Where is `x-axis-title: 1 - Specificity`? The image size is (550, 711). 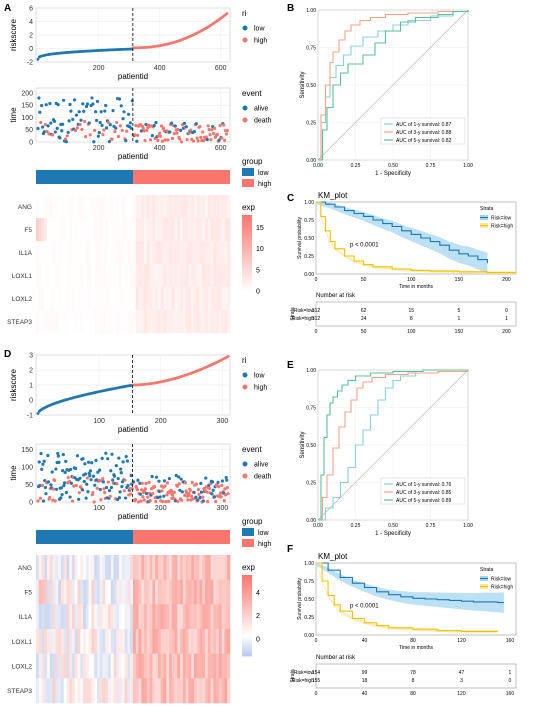
x-axis-title: 1 - Specificity is located at coordinates (393, 534).